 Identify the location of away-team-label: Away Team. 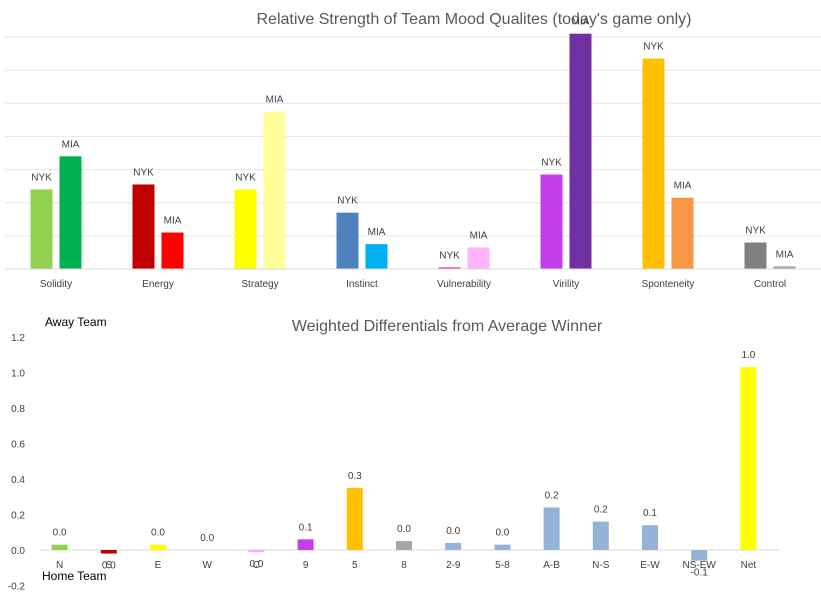
(76, 322).